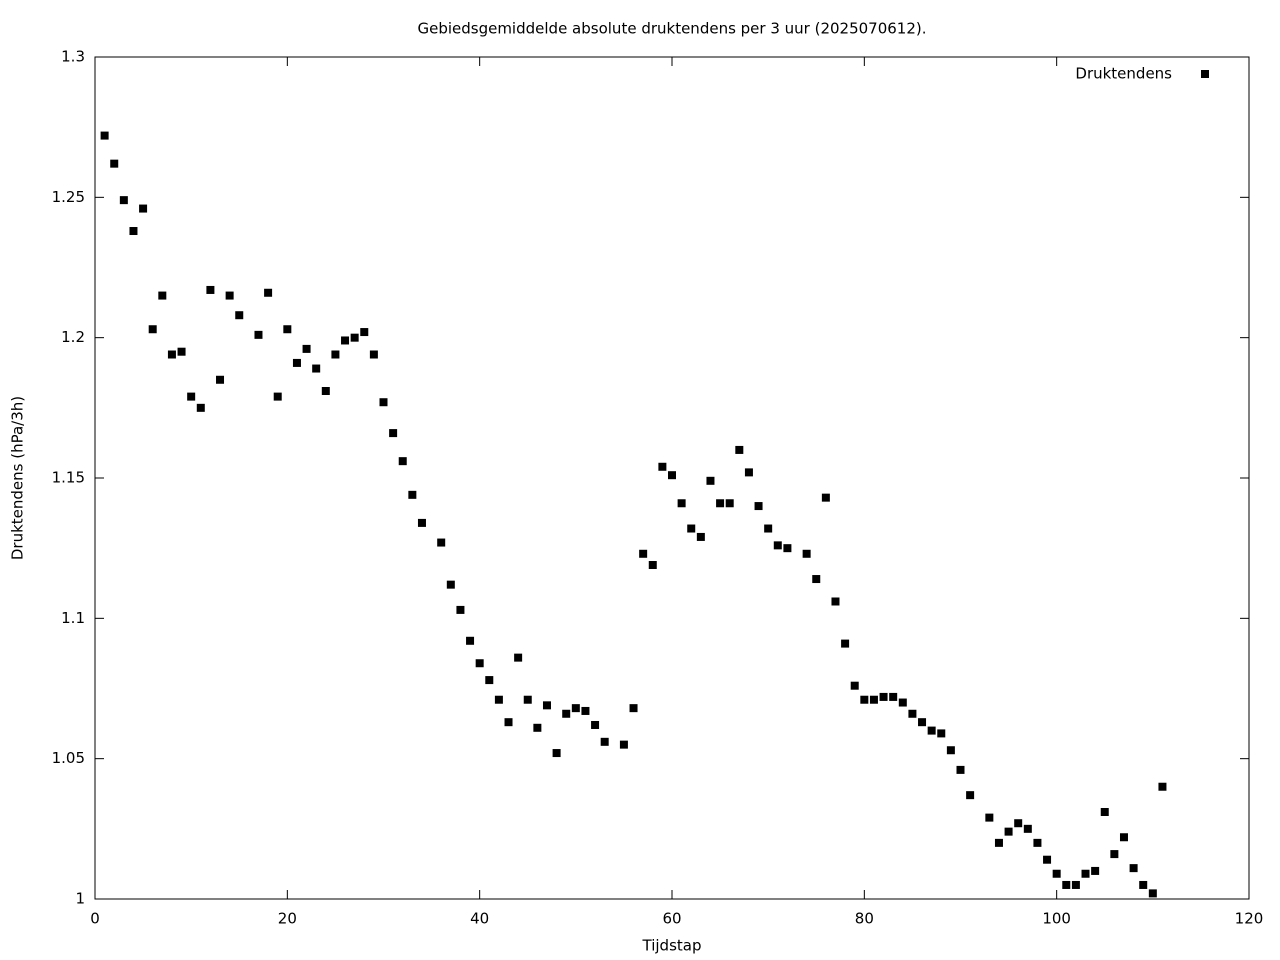  Describe the element at coordinates (73, 337) in the screenshot. I see `y-tick-label: 1.2` at that location.